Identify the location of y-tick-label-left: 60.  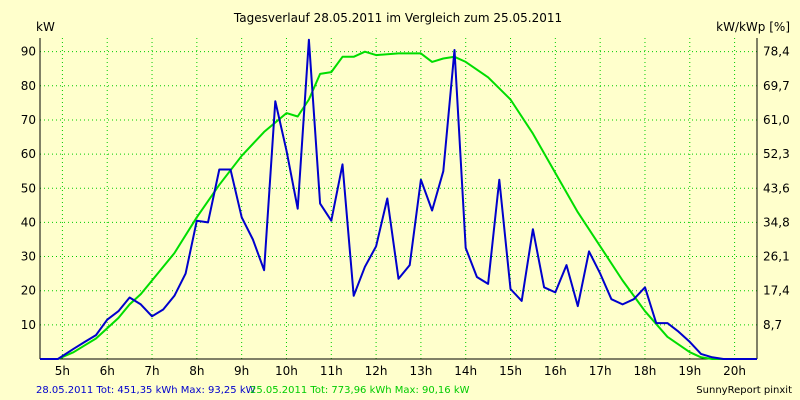
(28, 154).